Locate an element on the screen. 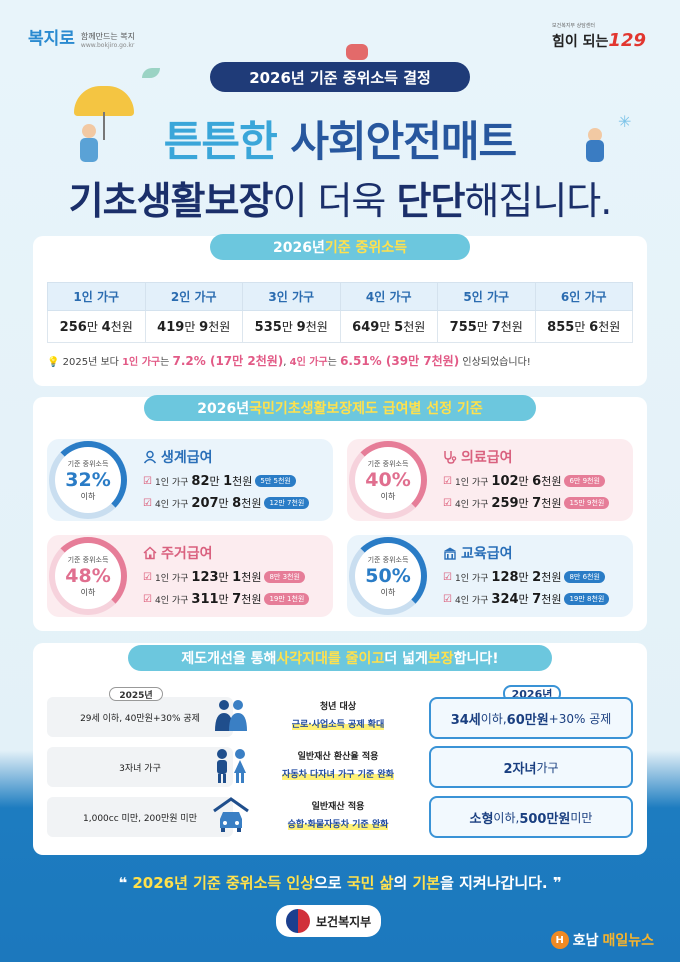 This screenshot has height=962, width=680. benefit-amount: 324만 7천원 is located at coordinates (526, 599).